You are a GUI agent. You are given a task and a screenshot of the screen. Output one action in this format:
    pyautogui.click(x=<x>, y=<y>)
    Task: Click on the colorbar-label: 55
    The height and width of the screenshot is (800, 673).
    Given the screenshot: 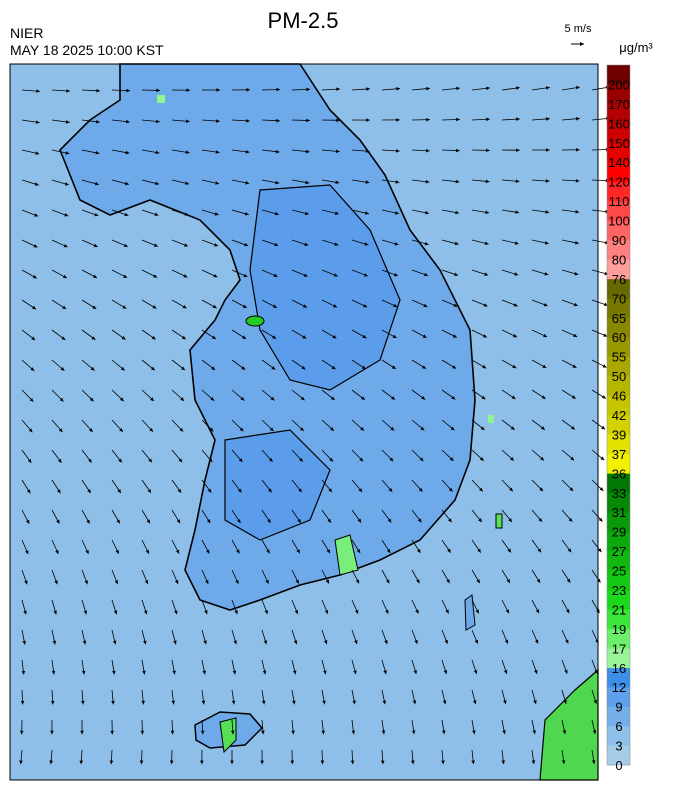 What is the action you would take?
    pyautogui.click(x=619, y=357)
    